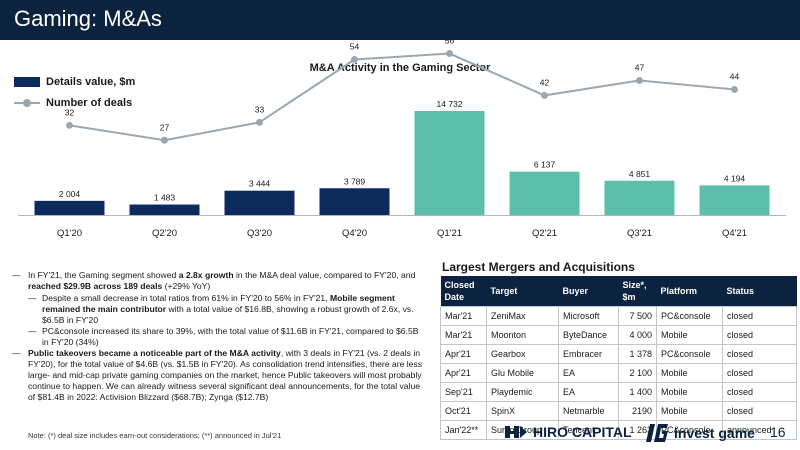 This screenshot has height=450, width=800. Describe the element at coordinates (463, 335) in the screenshot. I see `cell-closed-date: Mar'21` at that location.